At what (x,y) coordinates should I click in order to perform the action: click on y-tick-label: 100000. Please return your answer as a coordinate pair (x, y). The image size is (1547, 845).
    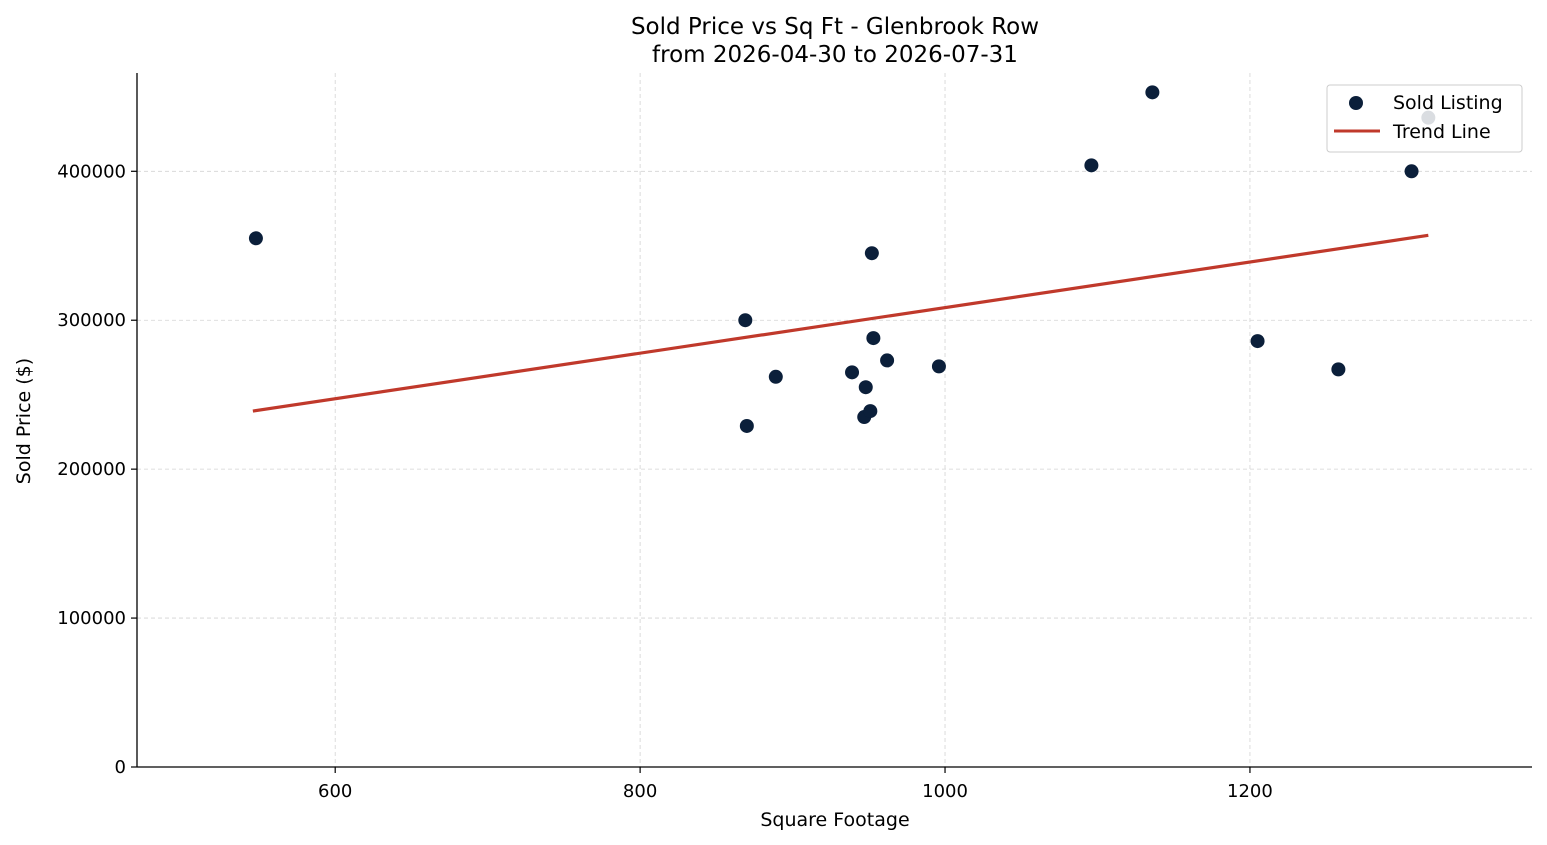
    Looking at the image, I should click on (91, 618).